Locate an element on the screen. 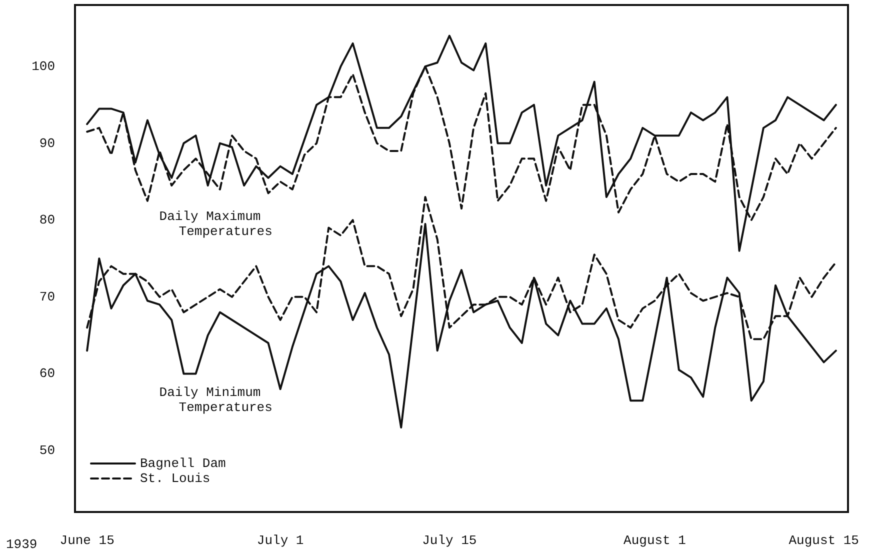 This screenshot has width=870, height=557. y-tick-label: 90 is located at coordinates (47, 143).